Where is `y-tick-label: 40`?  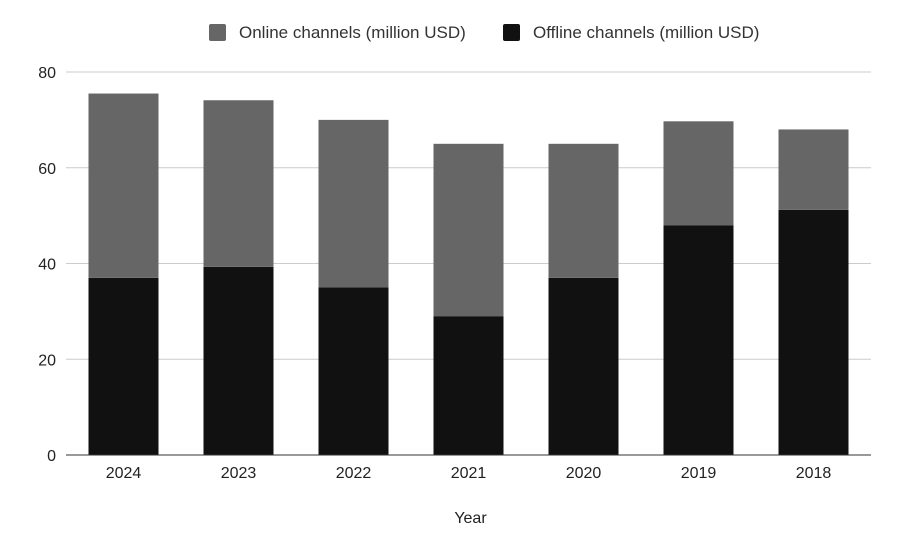 y-tick-label: 40 is located at coordinates (47, 265).